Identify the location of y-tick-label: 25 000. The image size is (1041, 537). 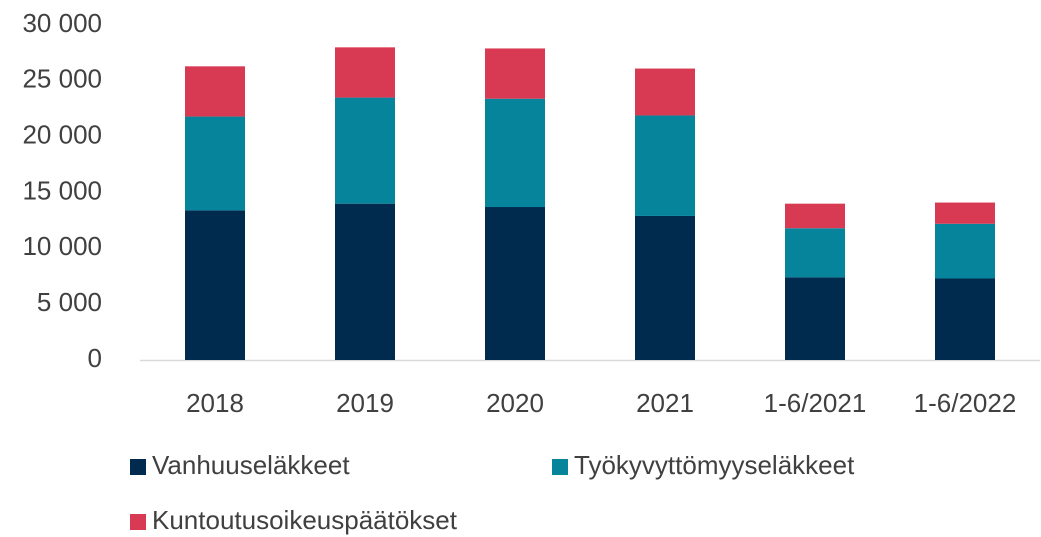
(62, 79).